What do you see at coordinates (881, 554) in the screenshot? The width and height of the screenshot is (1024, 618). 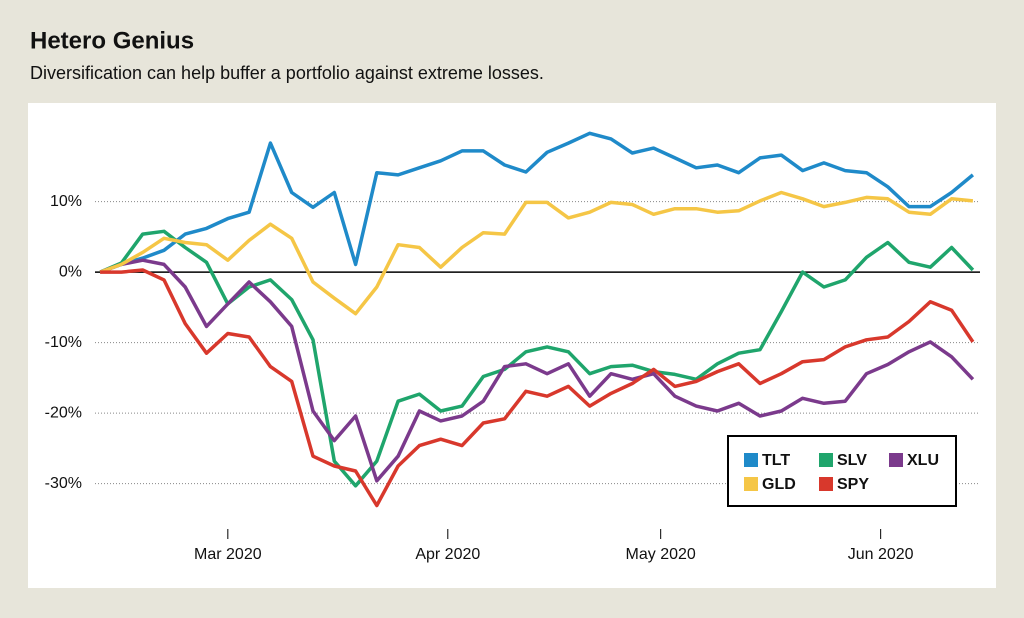 I see `x-tick-label: Jun 2020` at bounding box center [881, 554].